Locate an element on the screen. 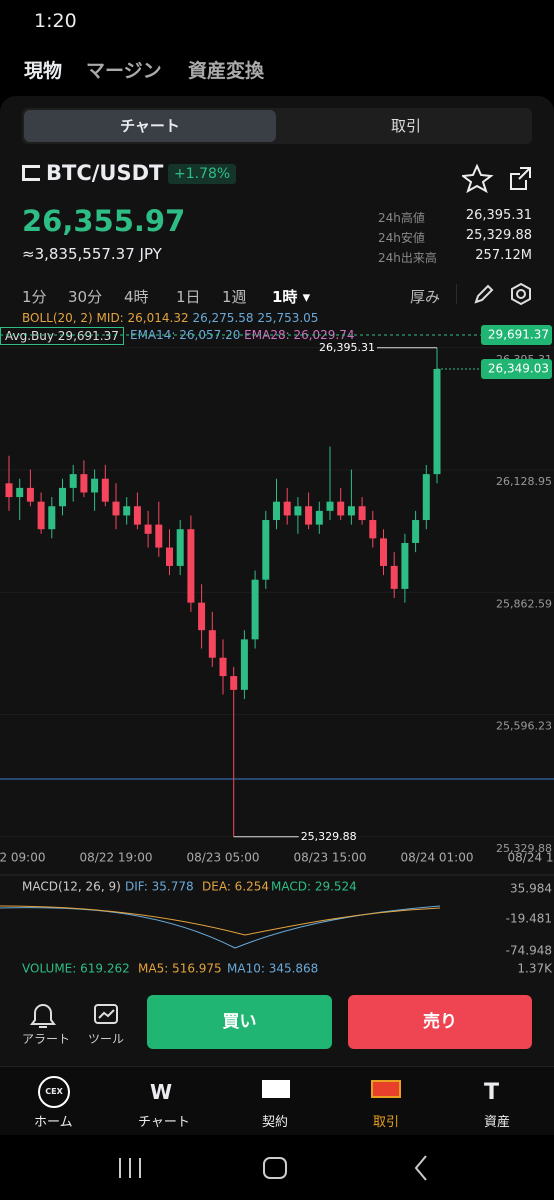 The image size is (554, 1200). x-tick-label: 08/24 11:00 is located at coordinates (531, 858).